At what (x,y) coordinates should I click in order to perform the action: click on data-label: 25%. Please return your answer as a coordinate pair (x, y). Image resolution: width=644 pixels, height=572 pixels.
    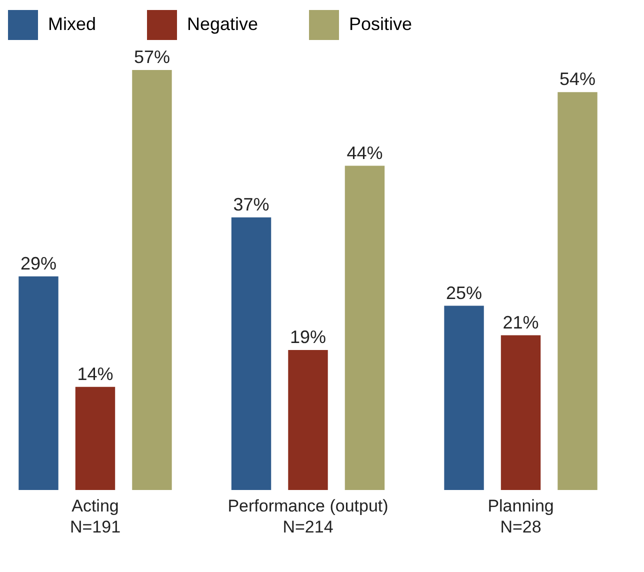
    Looking at the image, I should click on (464, 292).